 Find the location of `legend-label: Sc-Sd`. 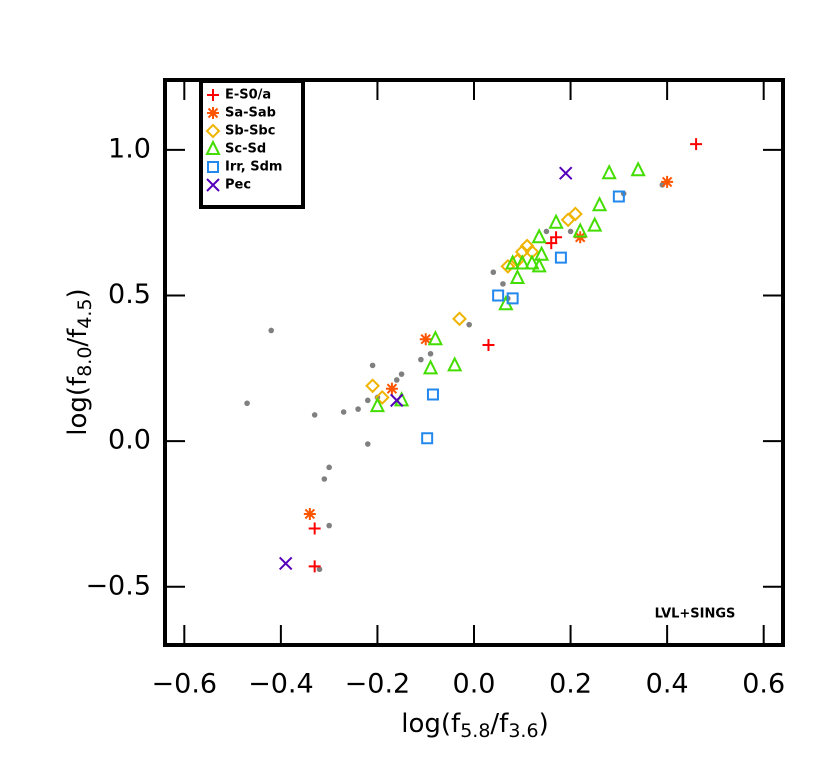

legend-label: Sc-Sd is located at coordinates (245, 149).